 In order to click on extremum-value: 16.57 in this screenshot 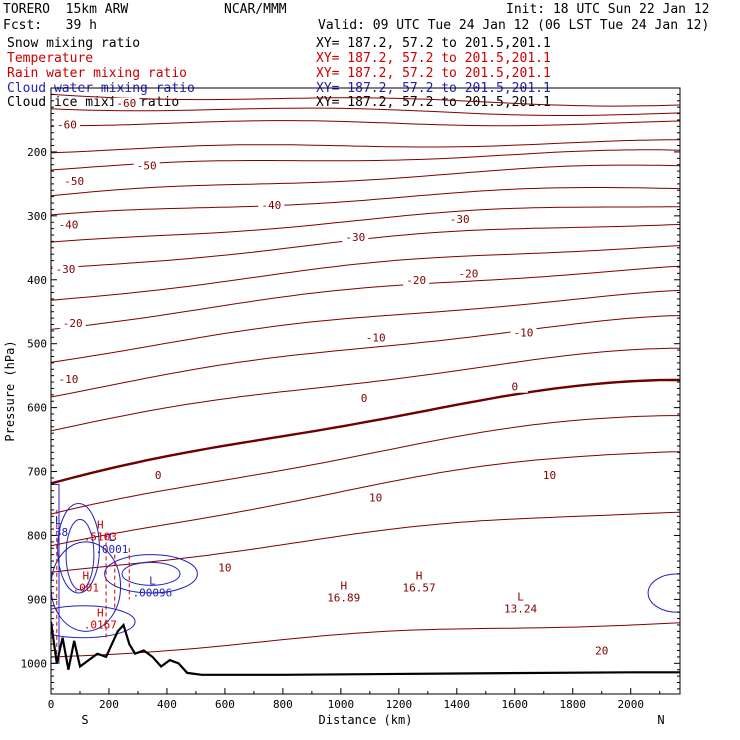, I will do `click(419, 587)`.